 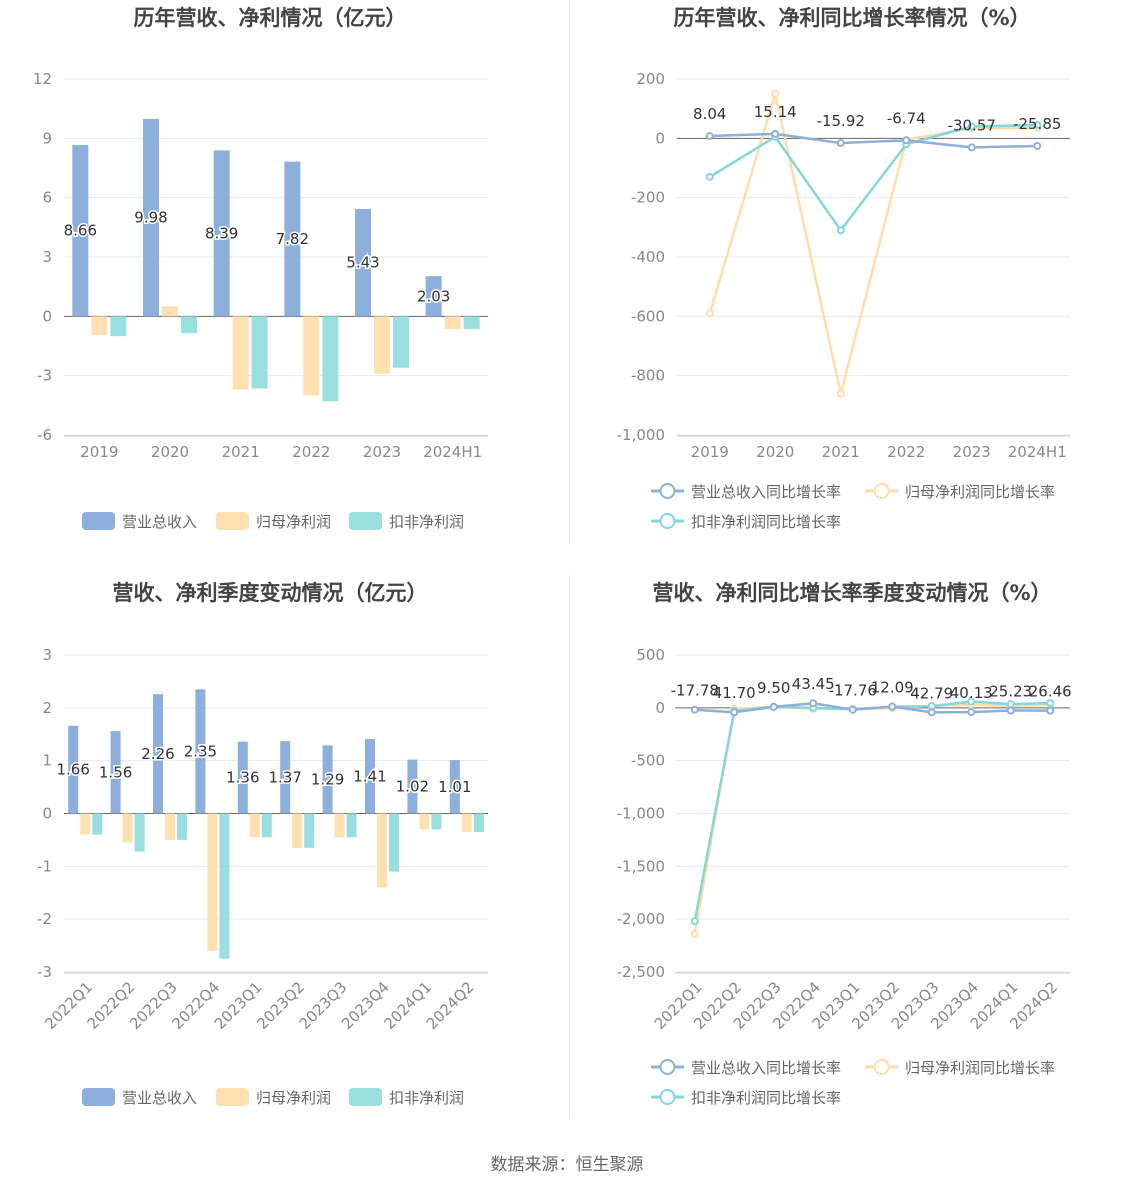 What do you see at coordinates (221, 233) in the screenshot?
I see `bar-data-label: 8.39` at bounding box center [221, 233].